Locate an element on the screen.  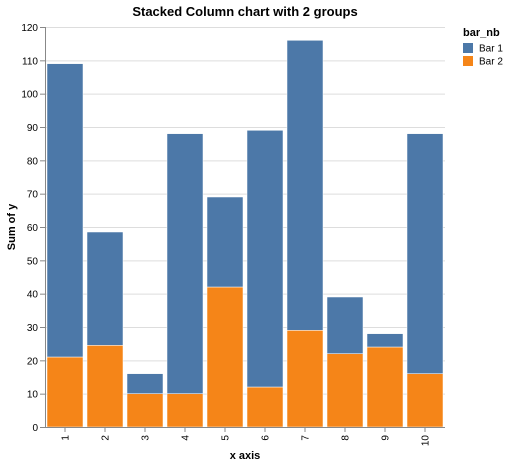
y-axis: 0 10 20 30 40 50 60 70 80 90 100 110 120 is located at coordinates (33, 228).